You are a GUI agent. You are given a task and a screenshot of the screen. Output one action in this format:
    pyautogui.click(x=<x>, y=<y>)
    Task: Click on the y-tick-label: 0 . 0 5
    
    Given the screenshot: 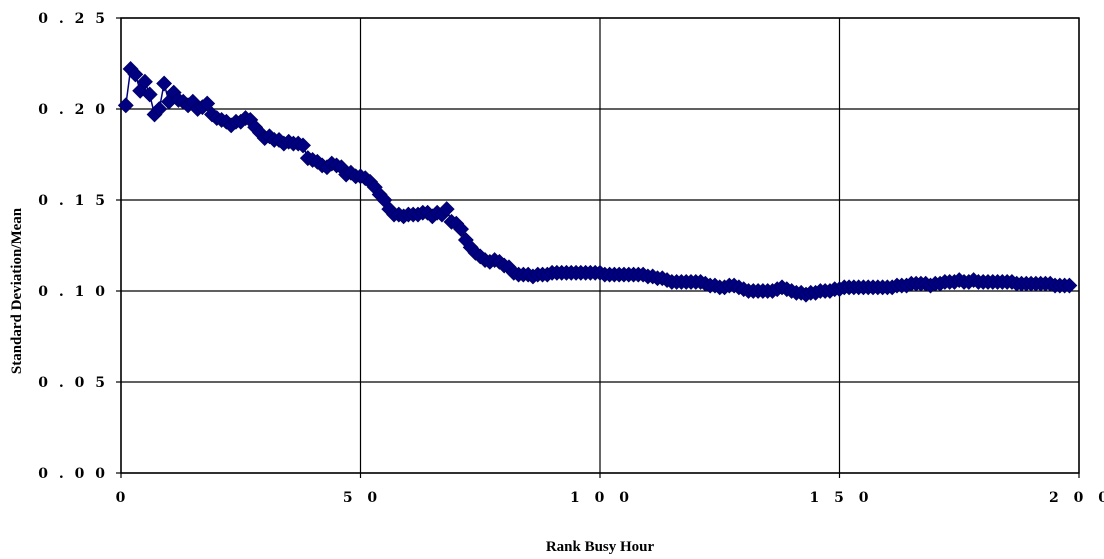 What is the action you would take?
    pyautogui.click(x=73, y=383)
    